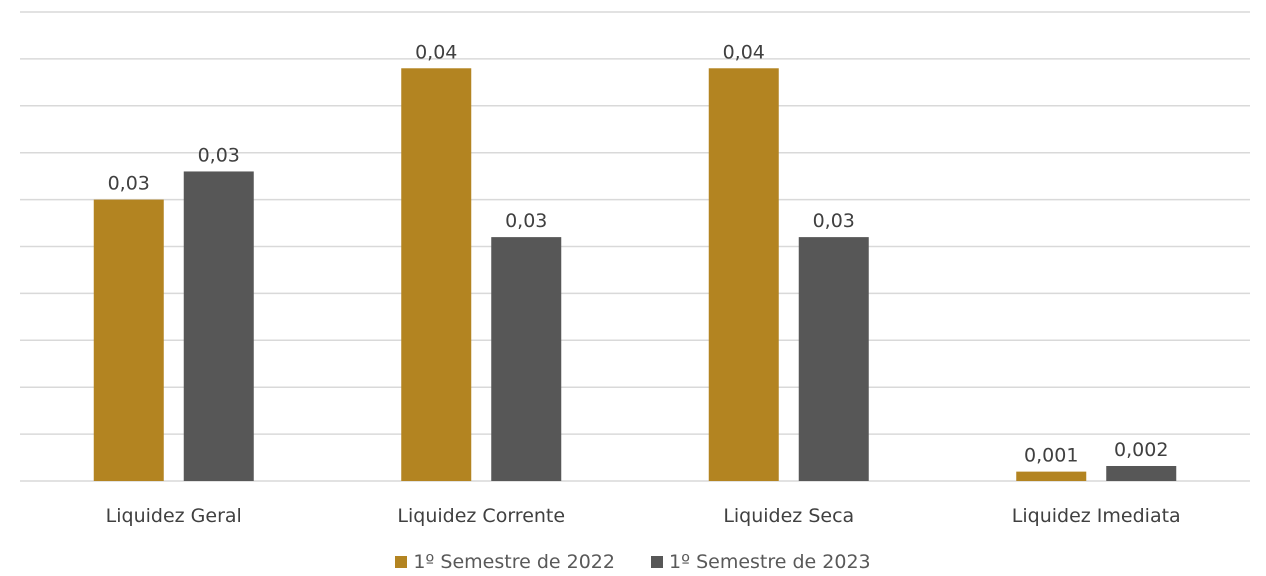 The width and height of the screenshot is (1266, 576). What do you see at coordinates (1141, 450) in the screenshot?
I see `data-label: 0,002` at bounding box center [1141, 450].